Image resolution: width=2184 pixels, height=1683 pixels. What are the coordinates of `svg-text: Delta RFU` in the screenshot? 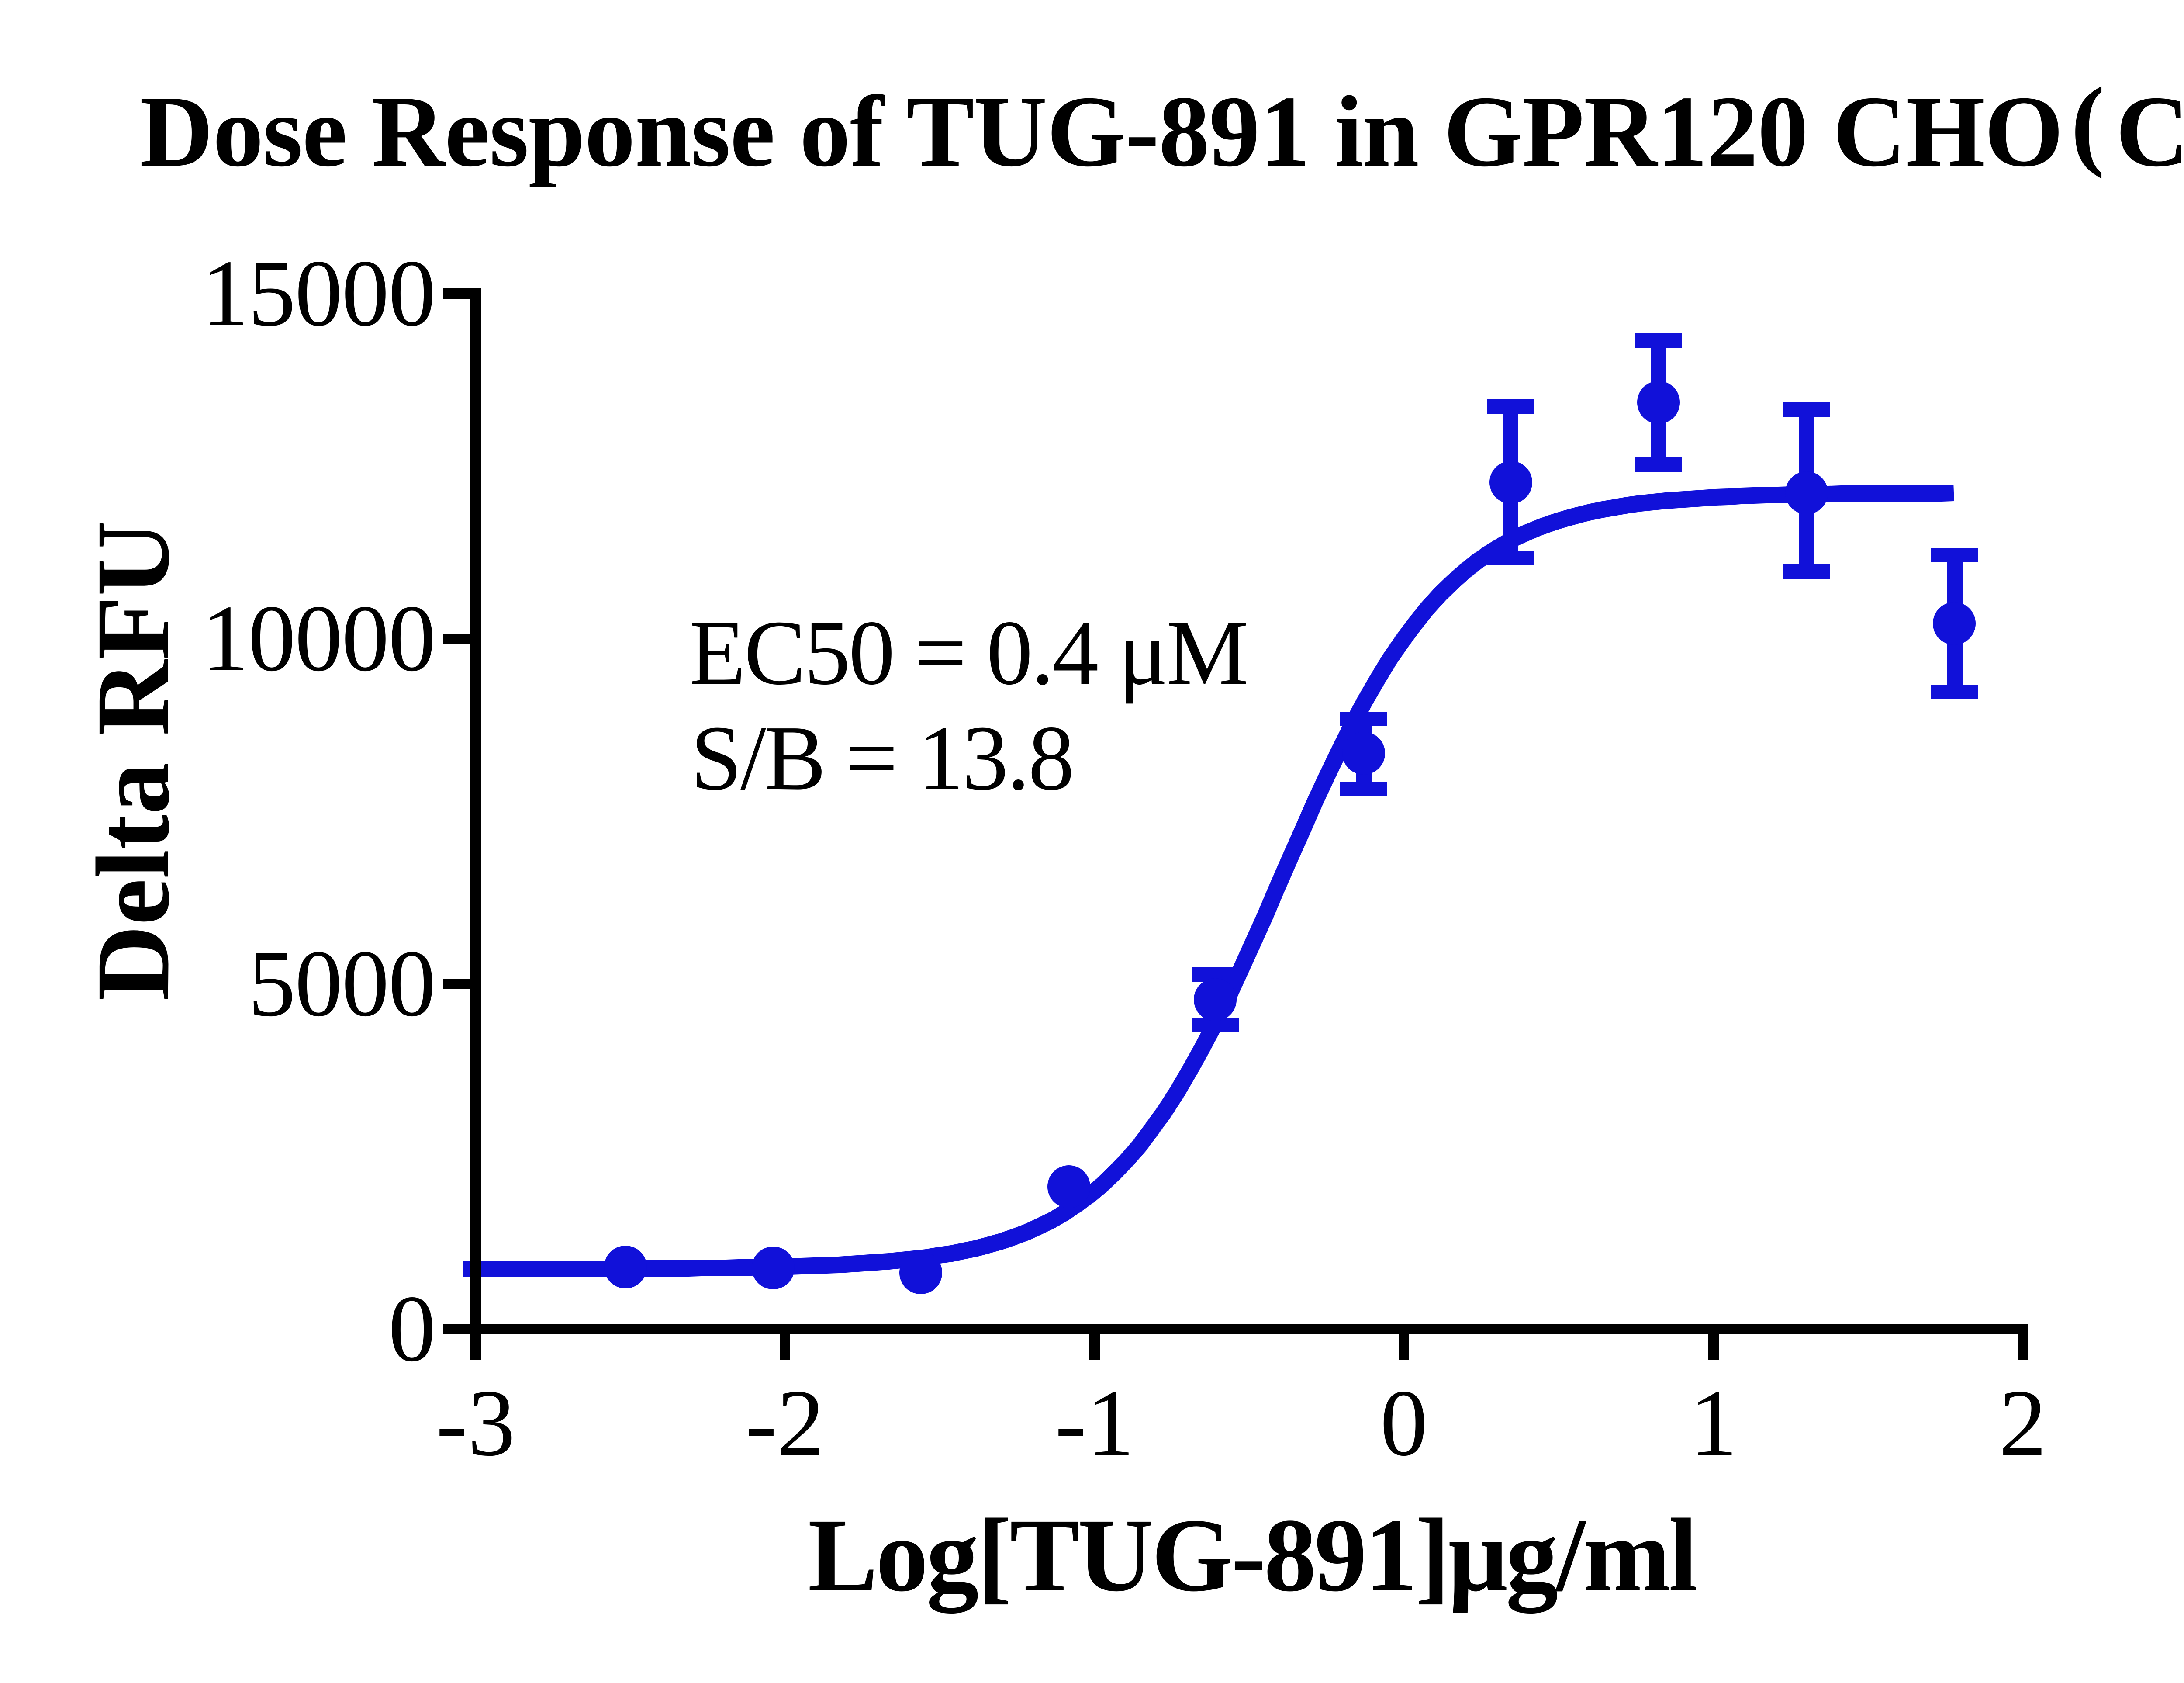 It's located at (133, 760).